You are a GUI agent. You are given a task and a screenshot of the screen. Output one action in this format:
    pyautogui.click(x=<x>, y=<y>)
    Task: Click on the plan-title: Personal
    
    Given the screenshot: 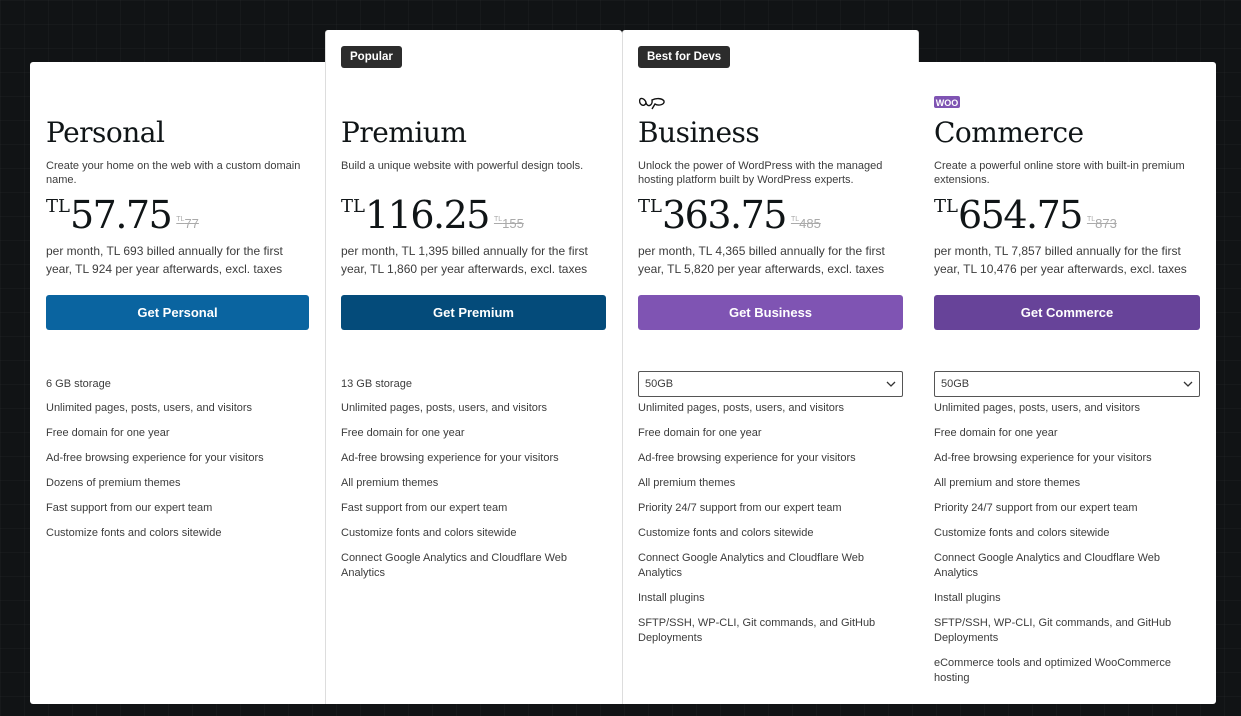 What is the action you would take?
    pyautogui.click(x=105, y=132)
    